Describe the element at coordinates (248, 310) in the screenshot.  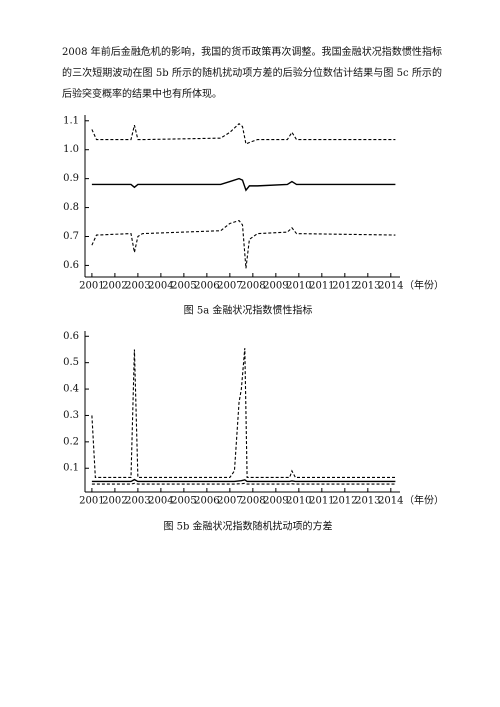
I see `figure-caption: 图 5a 金融状况指数惯性指标` at that location.